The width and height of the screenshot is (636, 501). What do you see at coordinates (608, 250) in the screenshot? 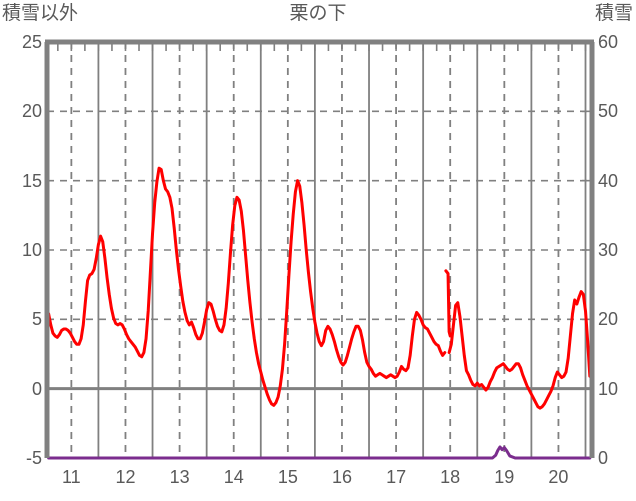
I see `y-axis-right-tick: 30` at bounding box center [608, 250].